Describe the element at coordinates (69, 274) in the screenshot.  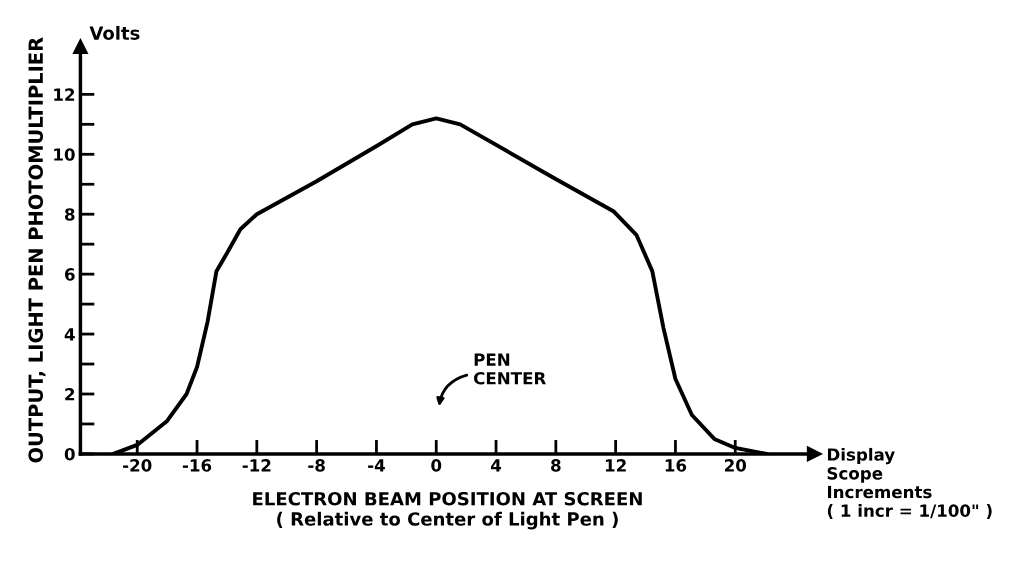
I see `y-tick-label: 6` at that location.